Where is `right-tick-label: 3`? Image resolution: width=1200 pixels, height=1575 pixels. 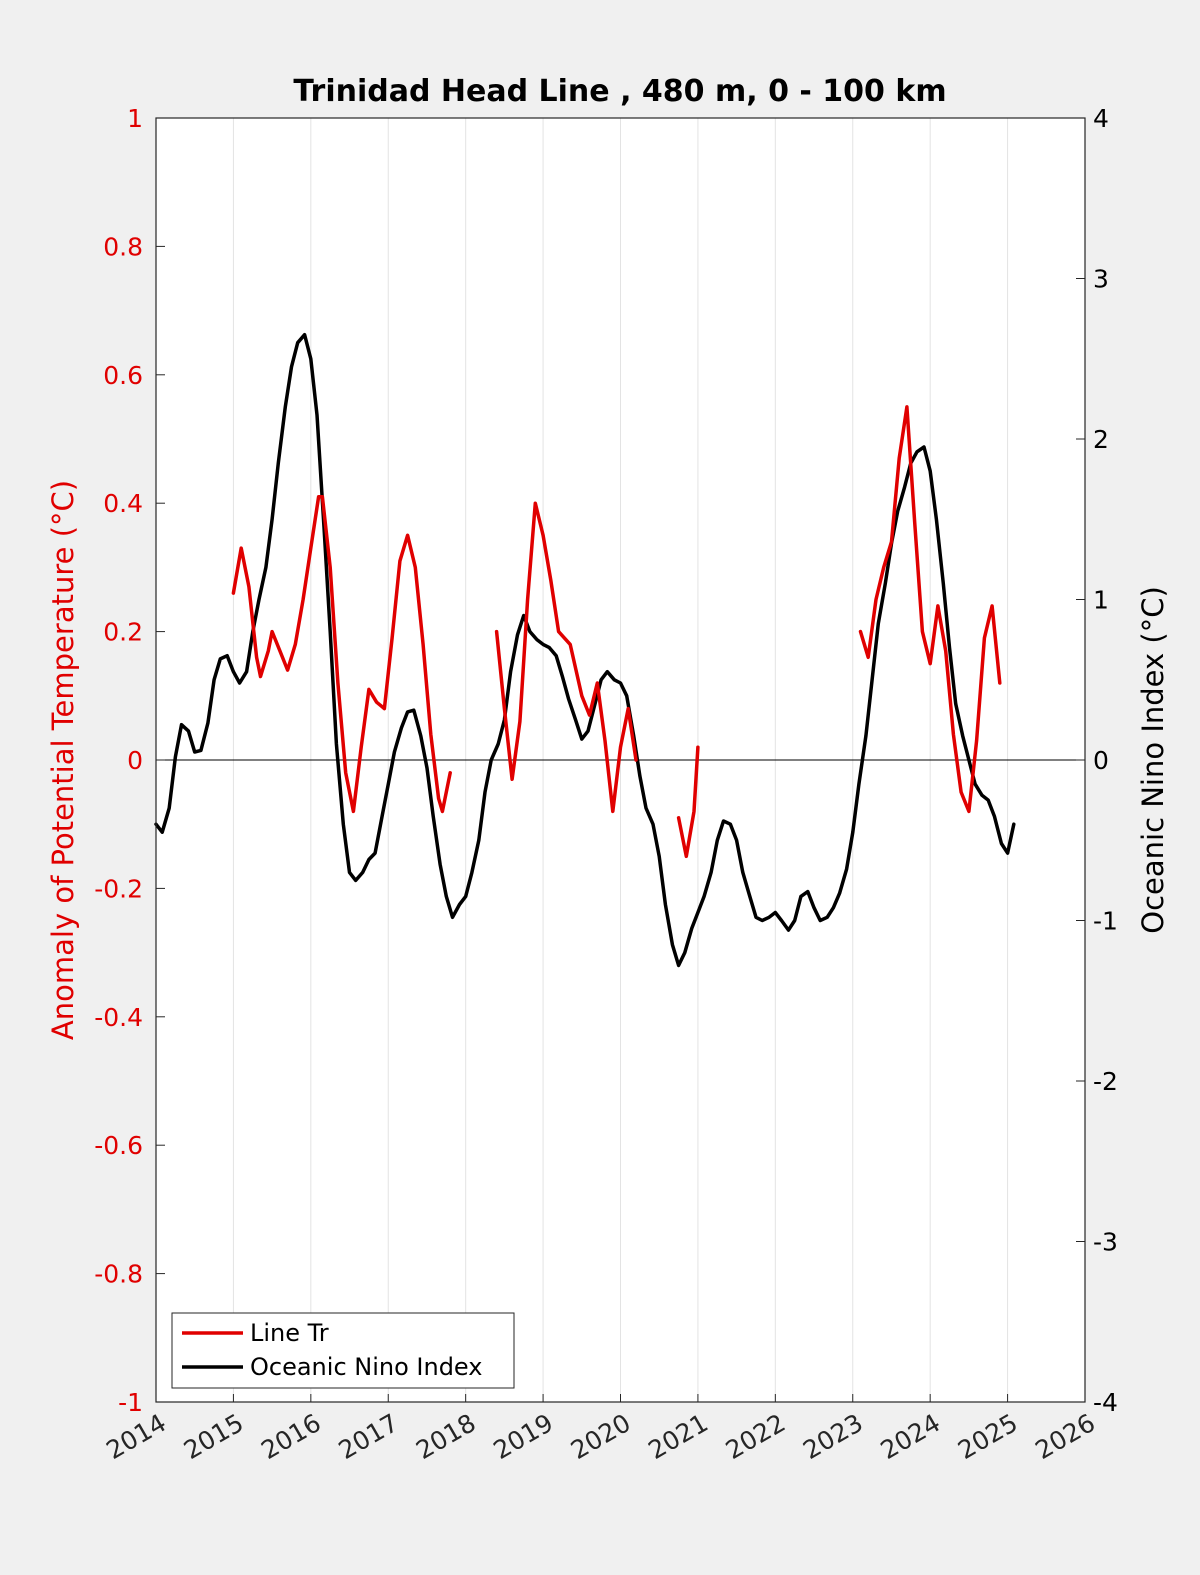 right-tick-label: 3 is located at coordinates (1101, 279).